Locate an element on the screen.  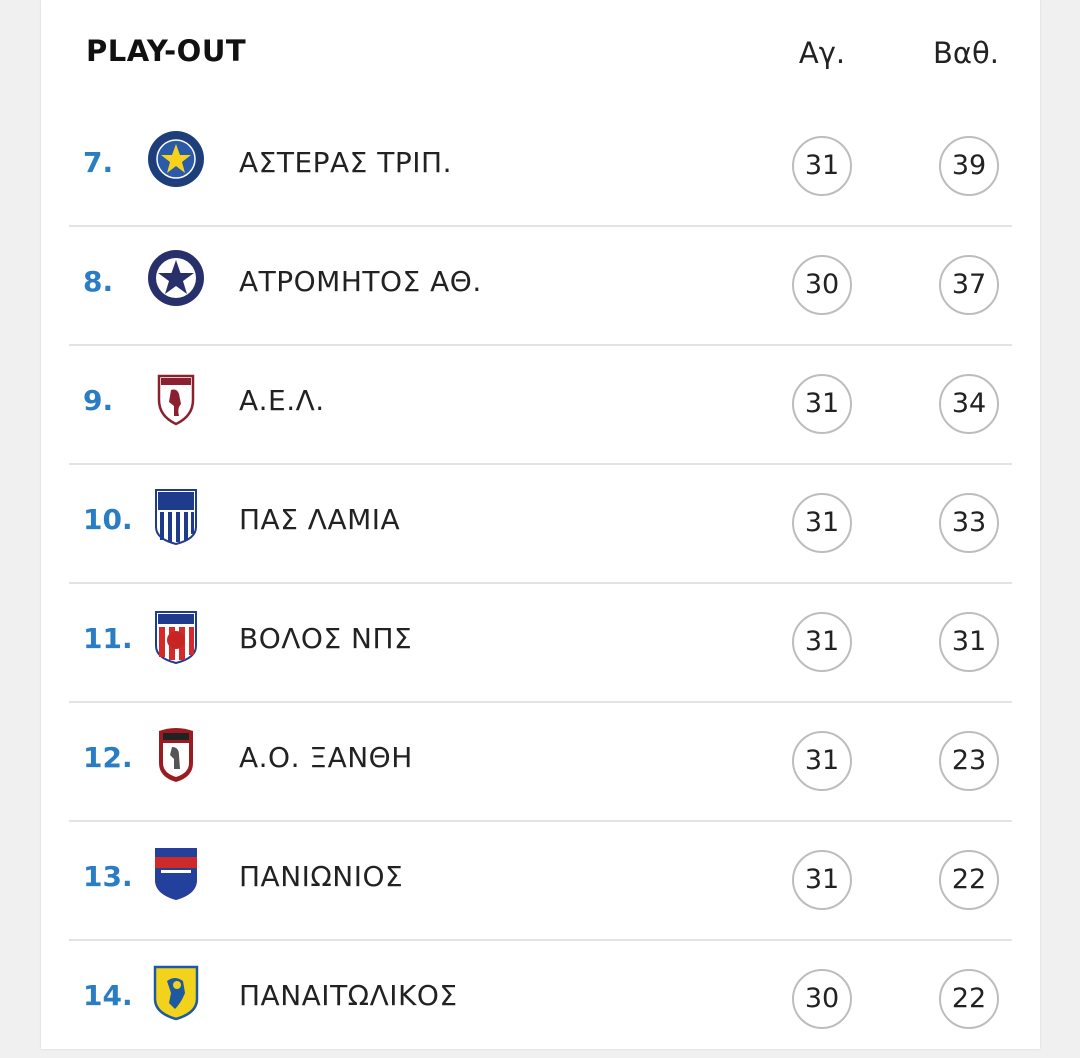
team-name: Α.Ο. ΞΑΝΘΗ is located at coordinates (326, 757).